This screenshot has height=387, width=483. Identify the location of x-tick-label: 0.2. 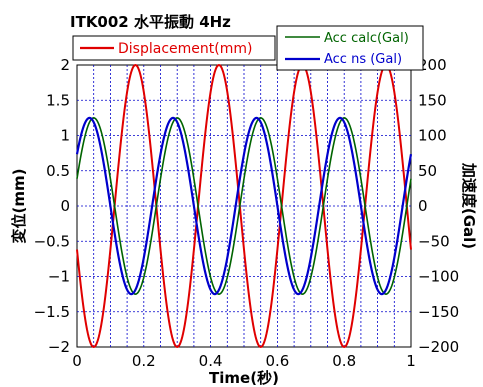
(144, 361).